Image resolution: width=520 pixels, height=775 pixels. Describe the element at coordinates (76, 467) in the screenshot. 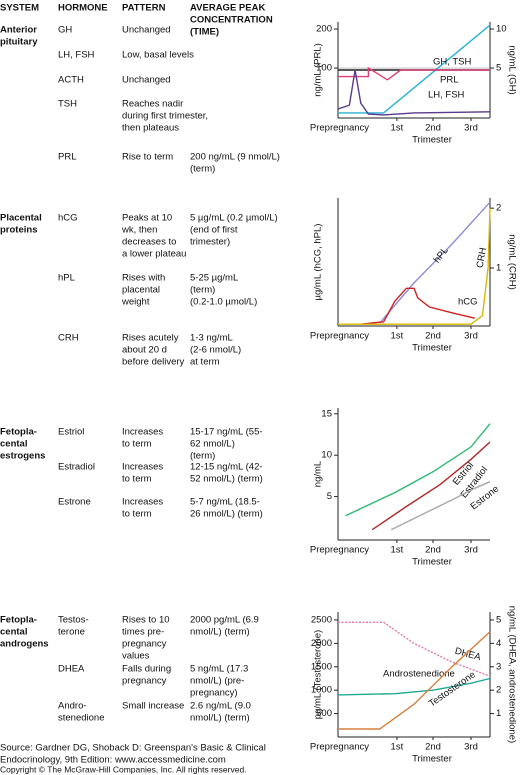

I see `hormone: Estradiol` at that location.